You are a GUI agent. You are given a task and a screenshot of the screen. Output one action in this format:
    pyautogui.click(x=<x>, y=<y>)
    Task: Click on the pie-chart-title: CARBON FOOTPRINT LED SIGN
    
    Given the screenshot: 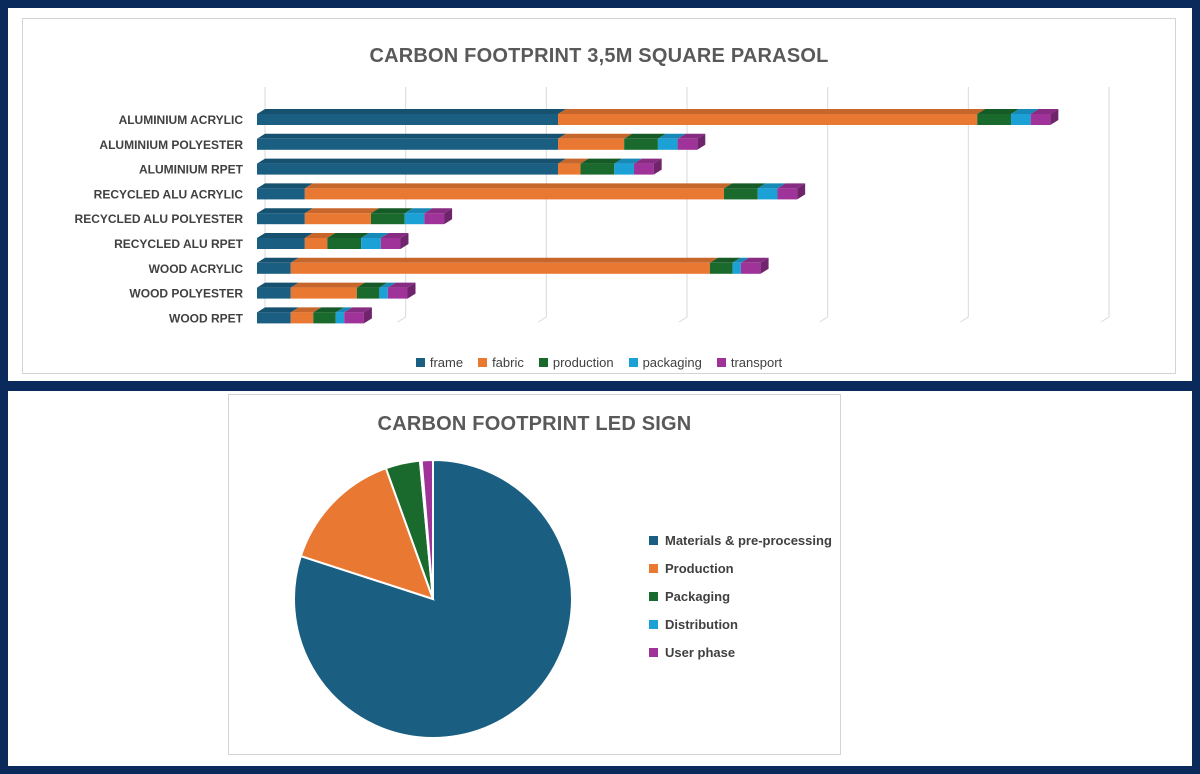 What is the action you would take?
    pyautogui.click(x=534, y=424)
    